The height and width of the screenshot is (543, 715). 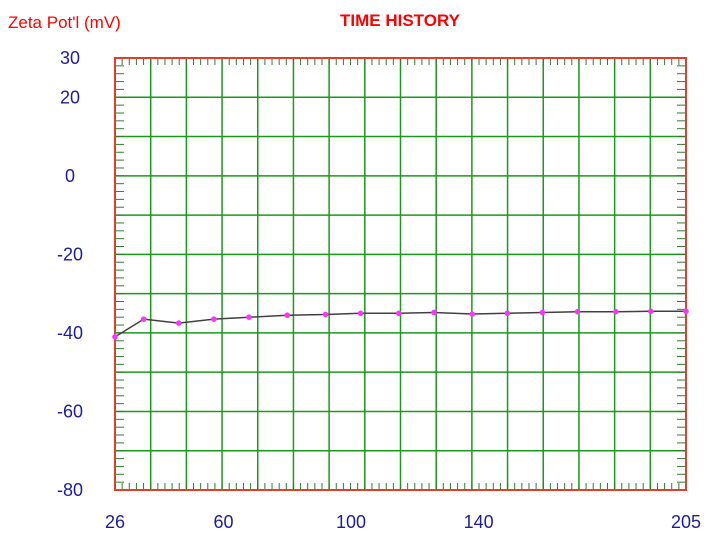 I want to click on x-tick-labels: 26 60 100 140 205, so click(x=403, y=522).